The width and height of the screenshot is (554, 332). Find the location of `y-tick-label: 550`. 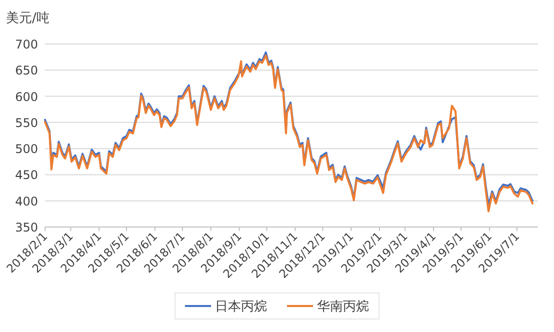

y-tick-label: 550 is located at coordinates (26, 123).